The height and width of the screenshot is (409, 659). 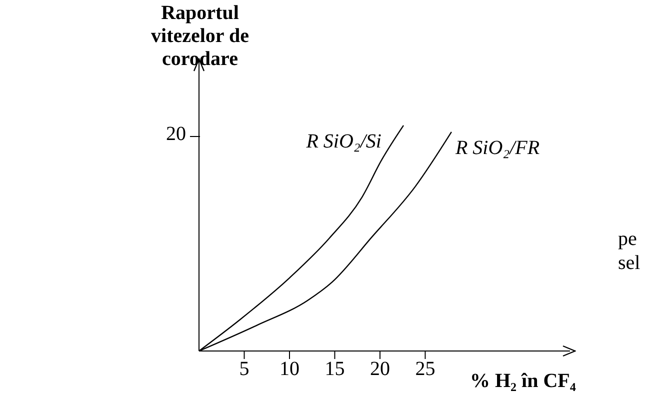 I want to click on x-tick-label: 10, so click(x=289, y=369).